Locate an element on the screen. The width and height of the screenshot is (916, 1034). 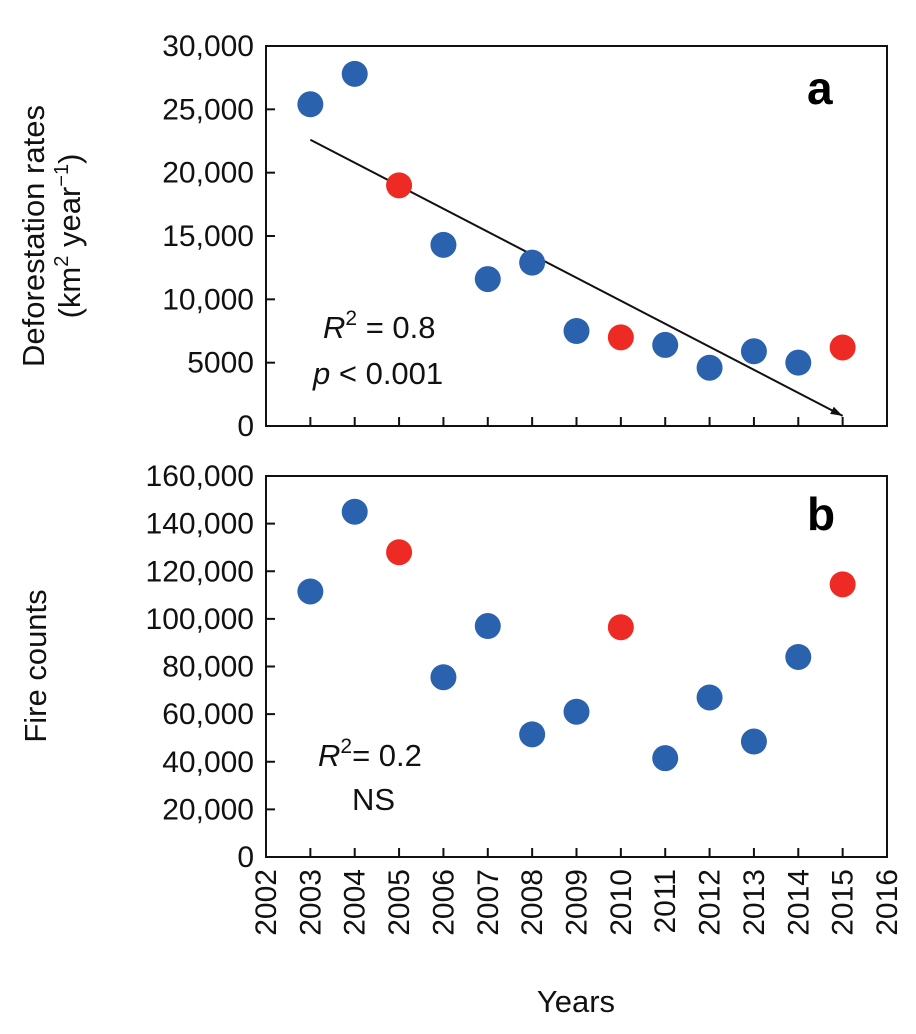
panel-a-x-ticks is located at coordinates (576, 421).